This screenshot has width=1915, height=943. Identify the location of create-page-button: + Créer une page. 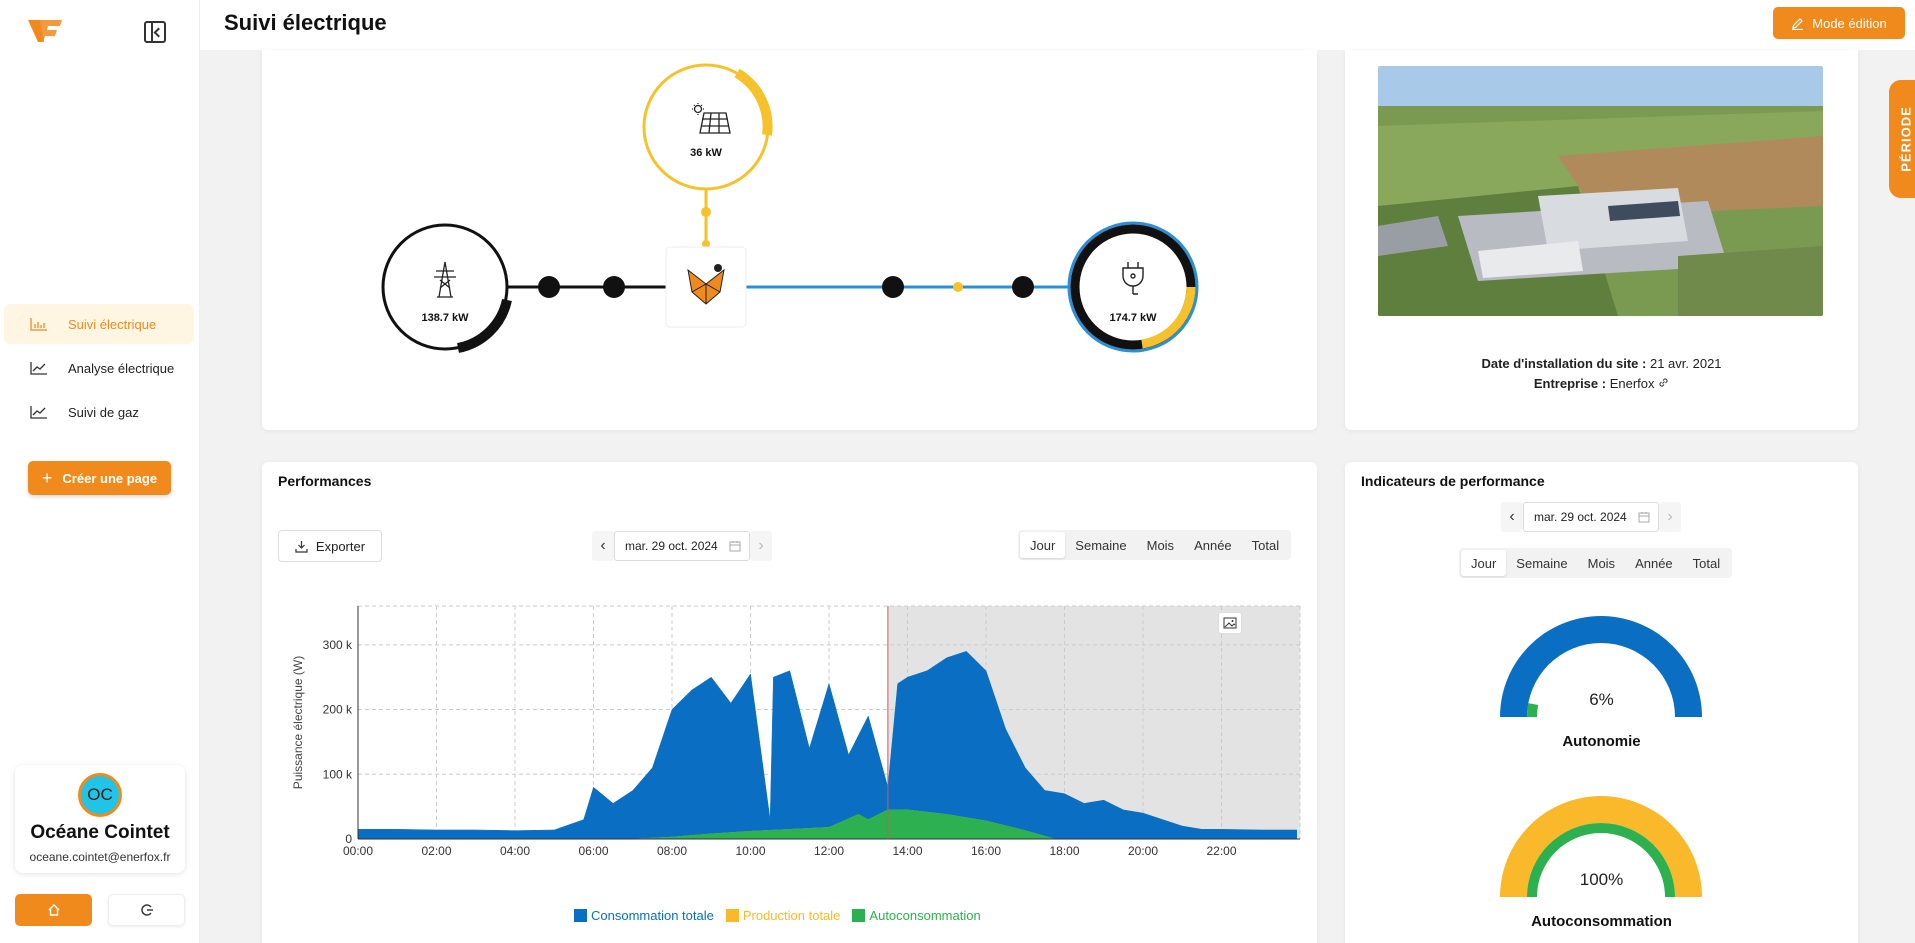
(99, 478).